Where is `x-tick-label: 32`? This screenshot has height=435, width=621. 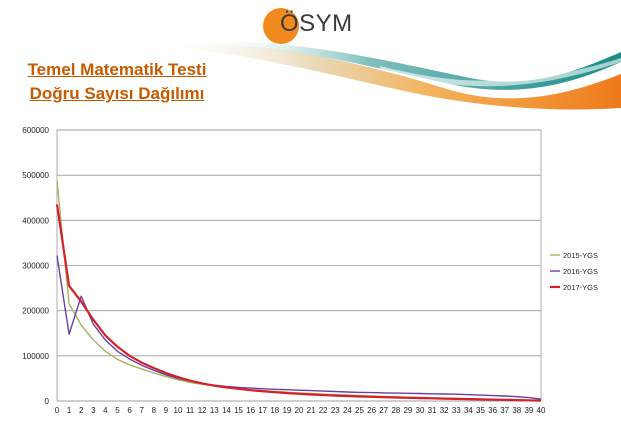
x-tick-label: 32 is located at coordinates (444, 410).